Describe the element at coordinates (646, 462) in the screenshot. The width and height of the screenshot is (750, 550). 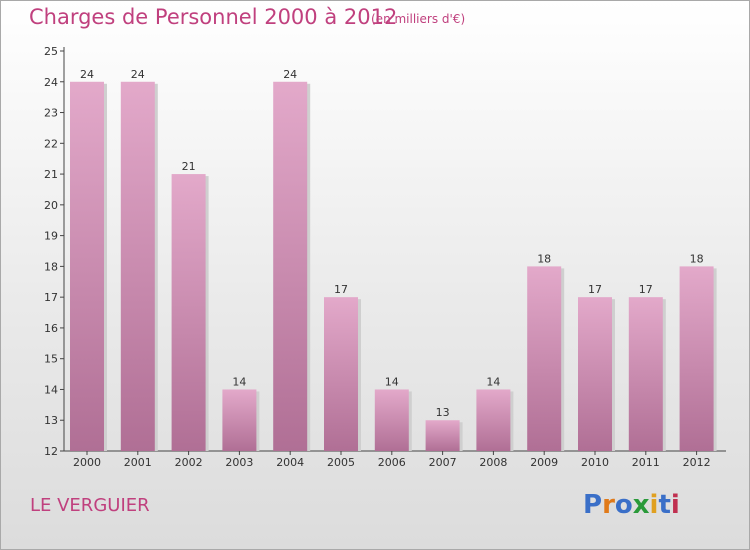
I see `x-tick-label-2011: 2011` at that location.